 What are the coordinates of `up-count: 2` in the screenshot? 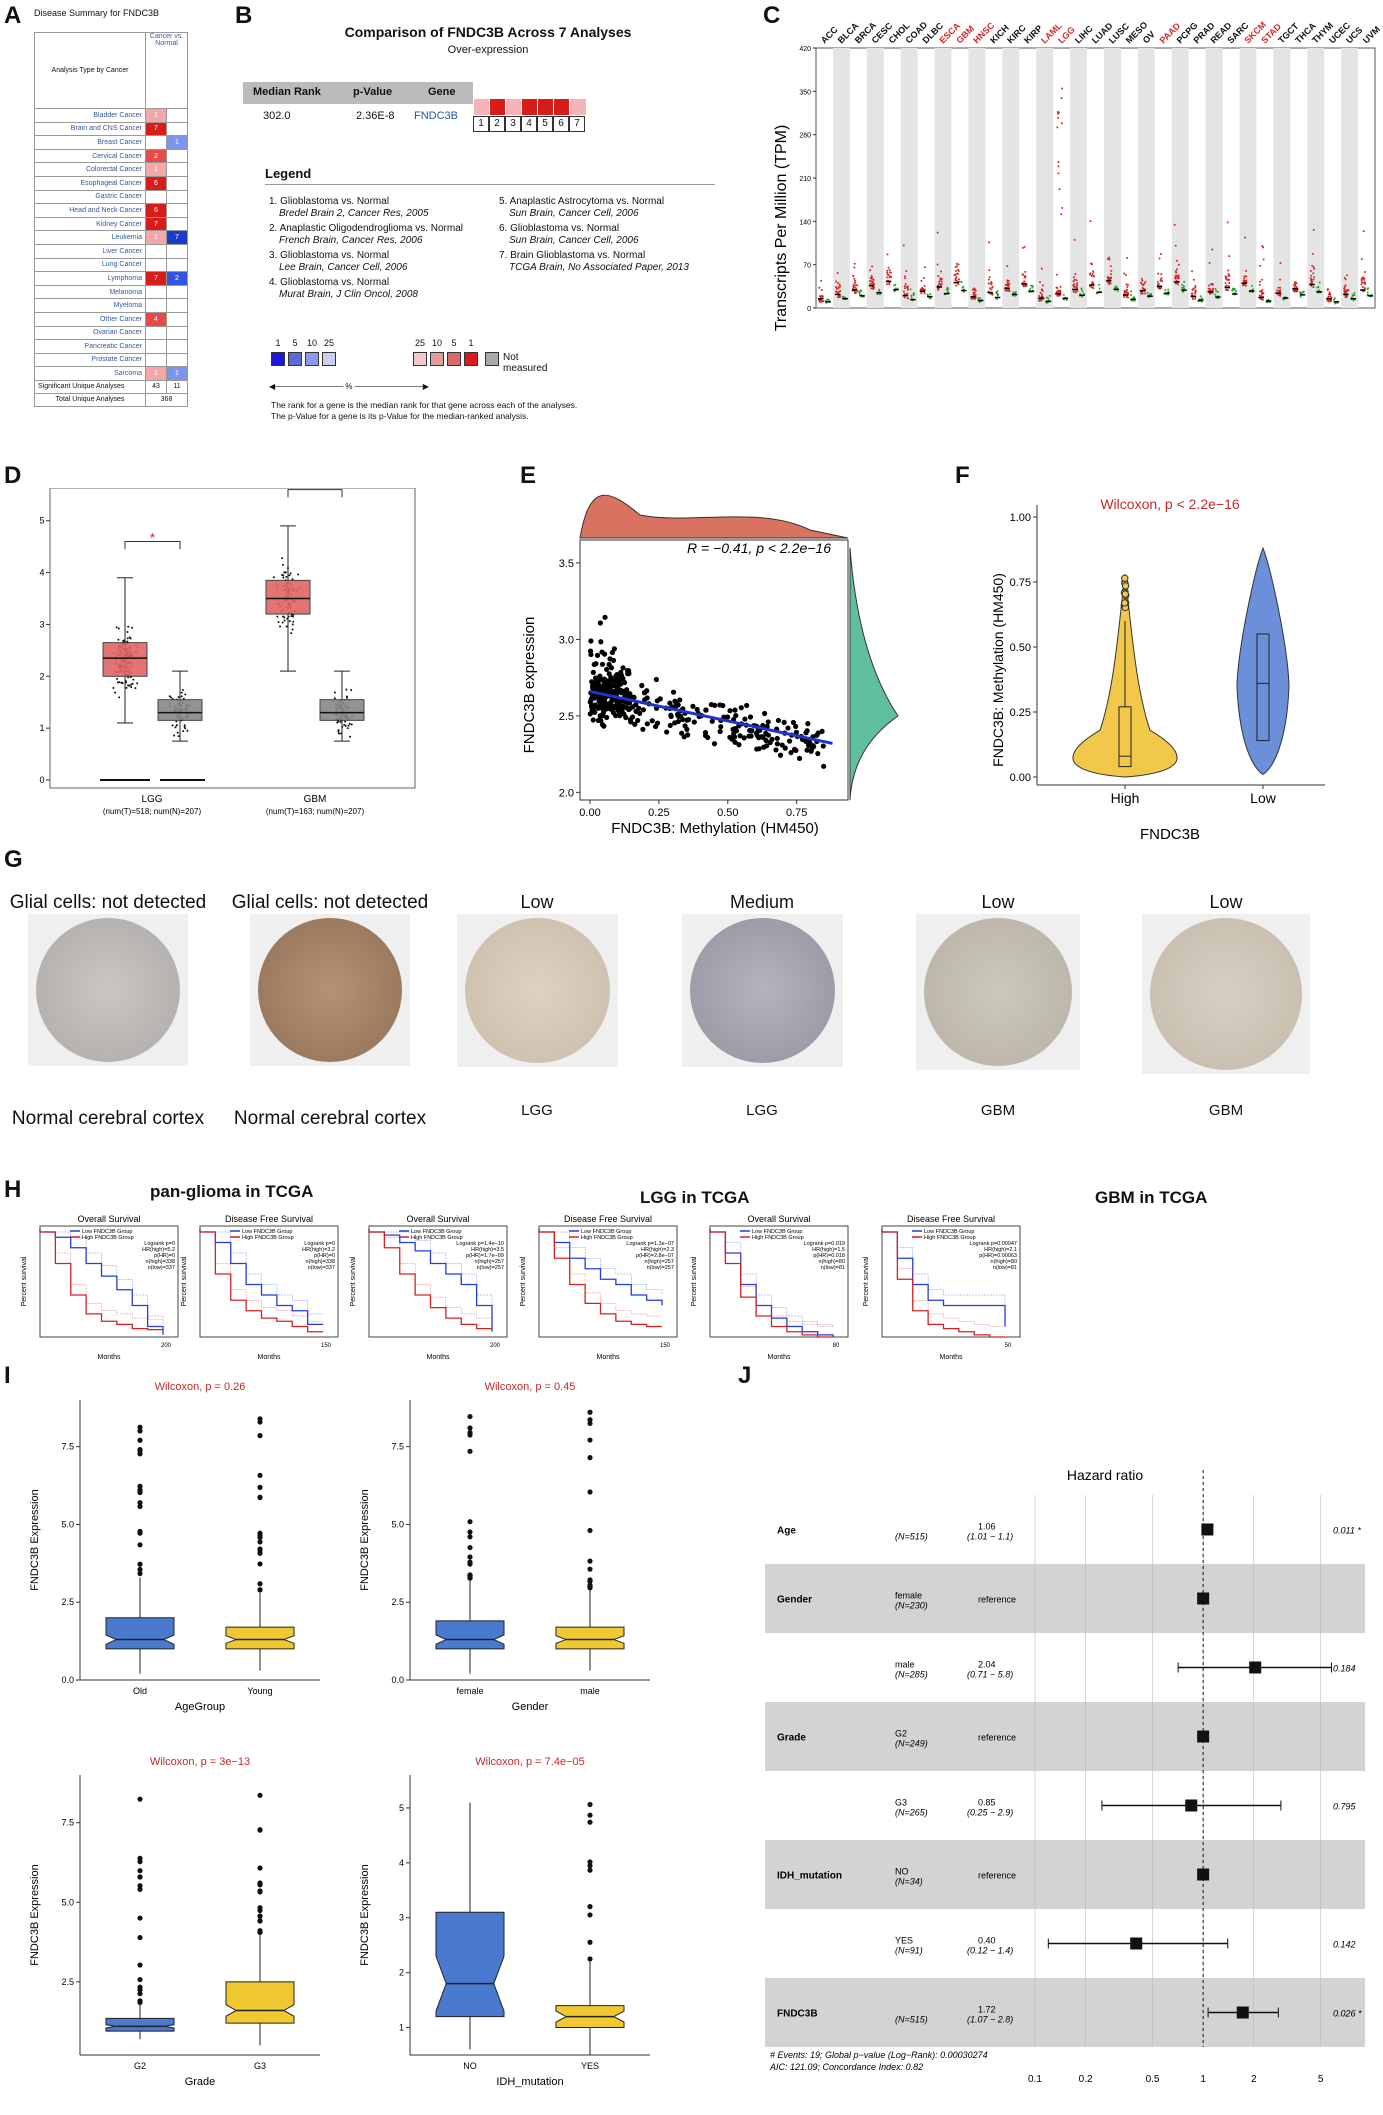 It's located at (156, 156).